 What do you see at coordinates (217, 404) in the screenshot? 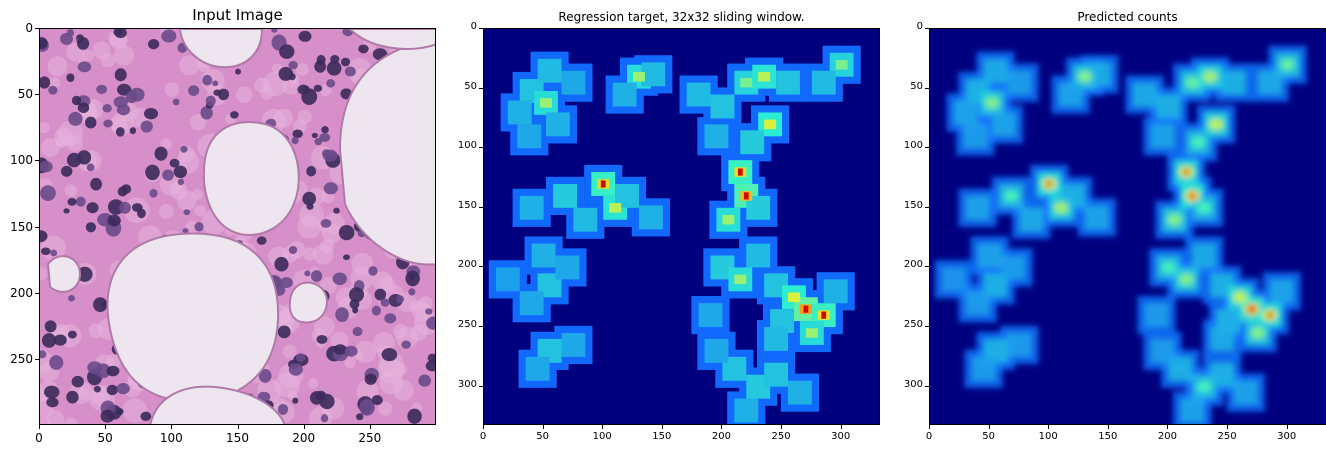
I see `lumen-bottom` at bounding box center [217, 404].